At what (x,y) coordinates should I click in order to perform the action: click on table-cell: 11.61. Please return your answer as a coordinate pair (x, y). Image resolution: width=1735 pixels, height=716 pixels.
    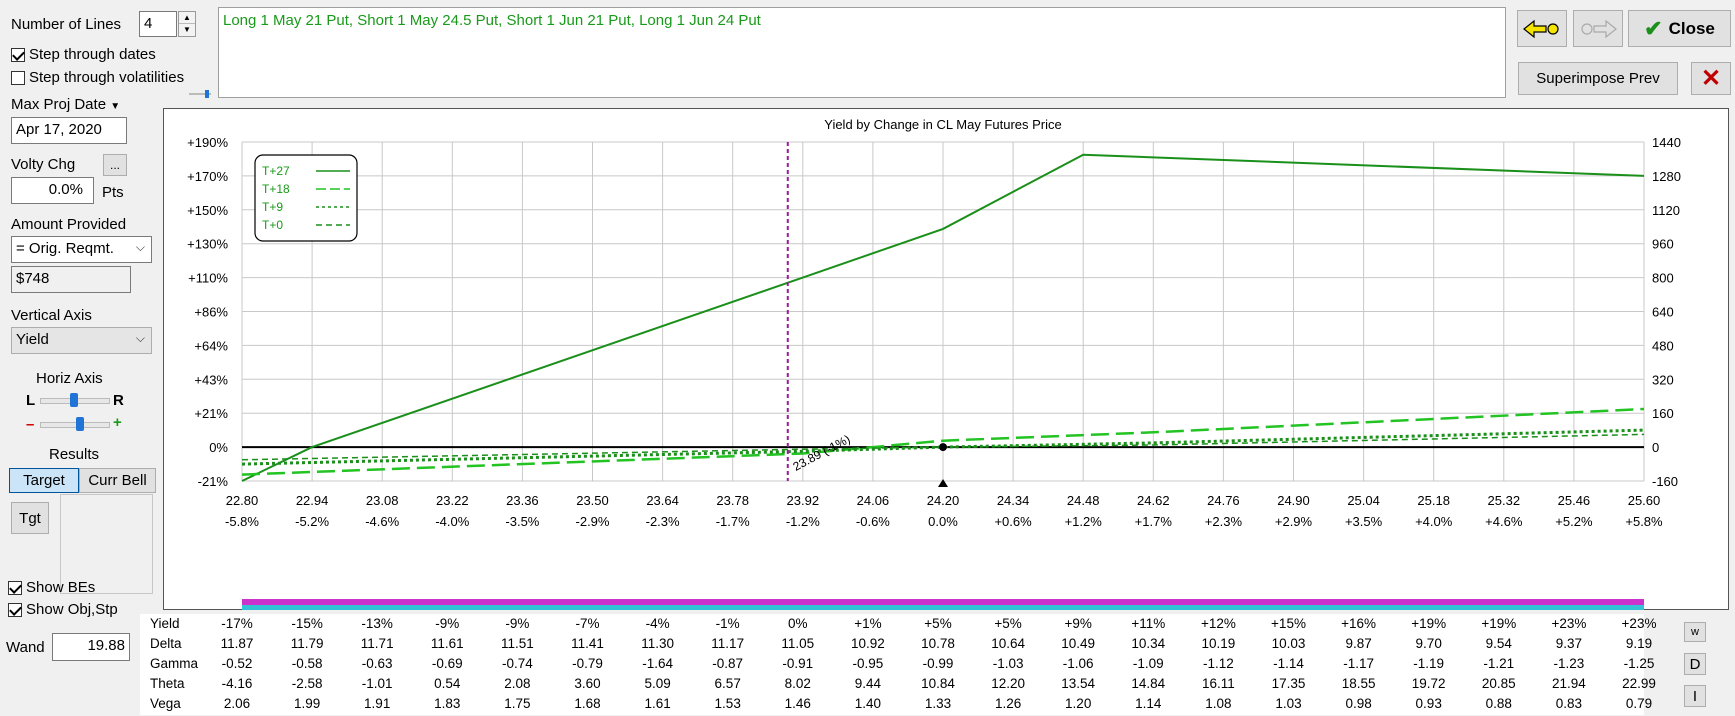
    Looking at the image, I should click on (447, 643).